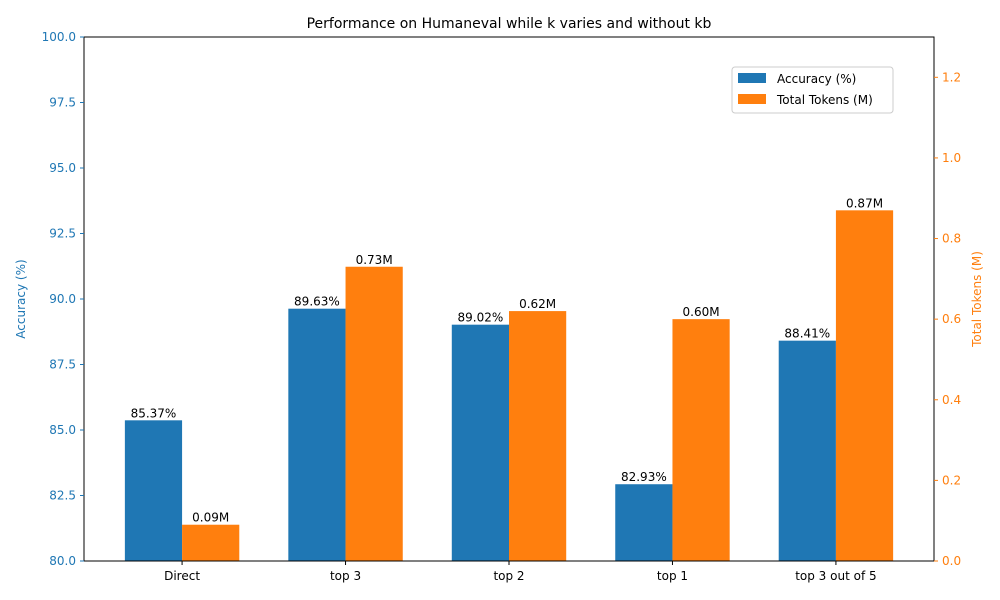 This screenshot has height=600, width=1000. I want to click on right-axis-title: Total Tokens (M), so click(977, 299).